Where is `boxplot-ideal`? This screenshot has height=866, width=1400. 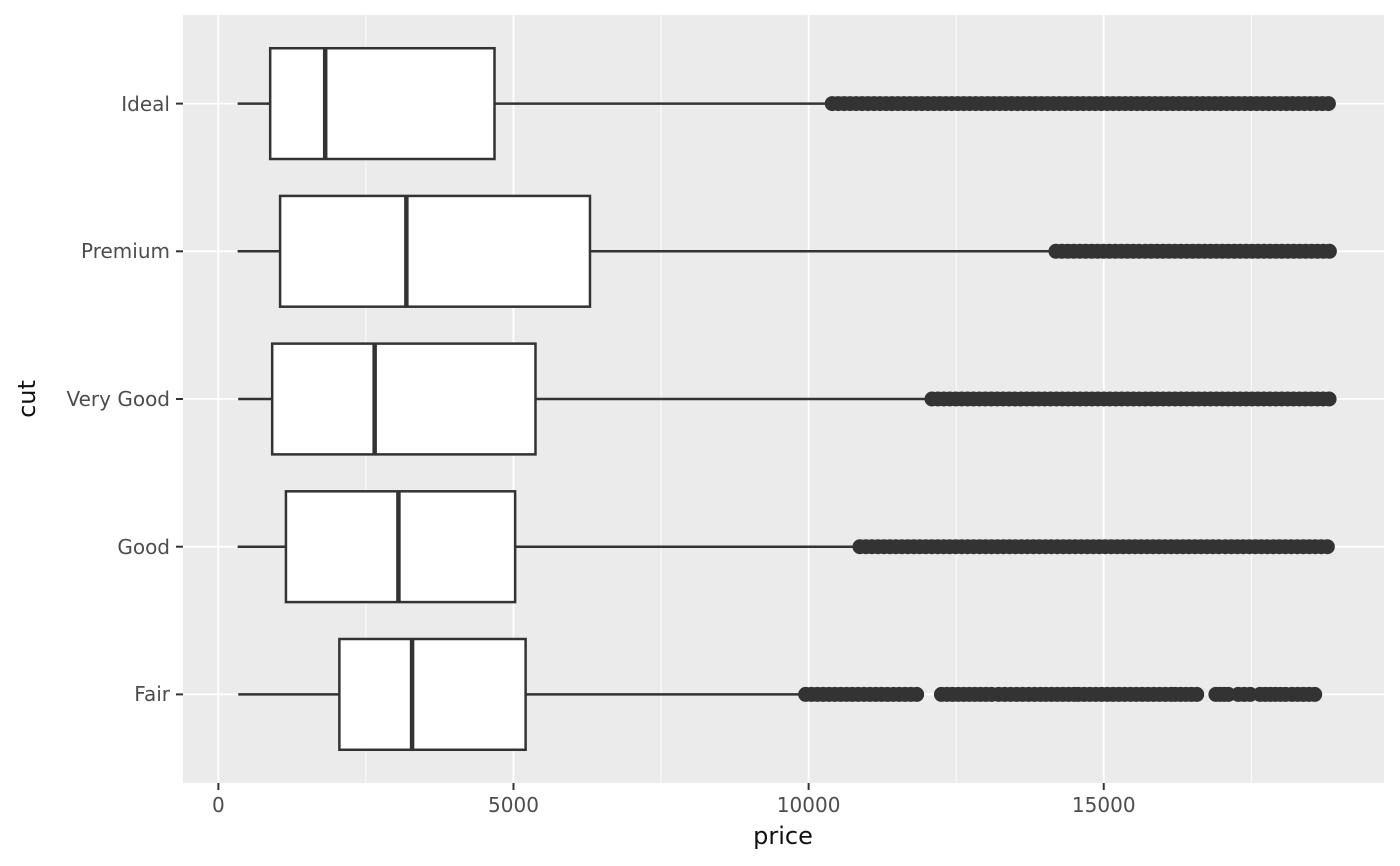 boxplot-ideal is located at coordinates (786, 103).